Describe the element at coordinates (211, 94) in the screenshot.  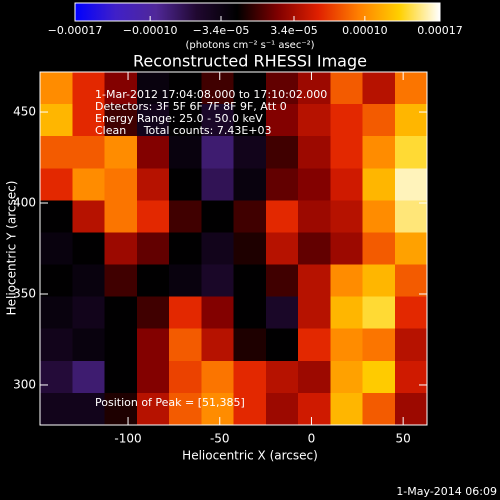
I see `annotation: 1-Mar-2012 17:04:08.000 to 17:10:02.000` at that location.